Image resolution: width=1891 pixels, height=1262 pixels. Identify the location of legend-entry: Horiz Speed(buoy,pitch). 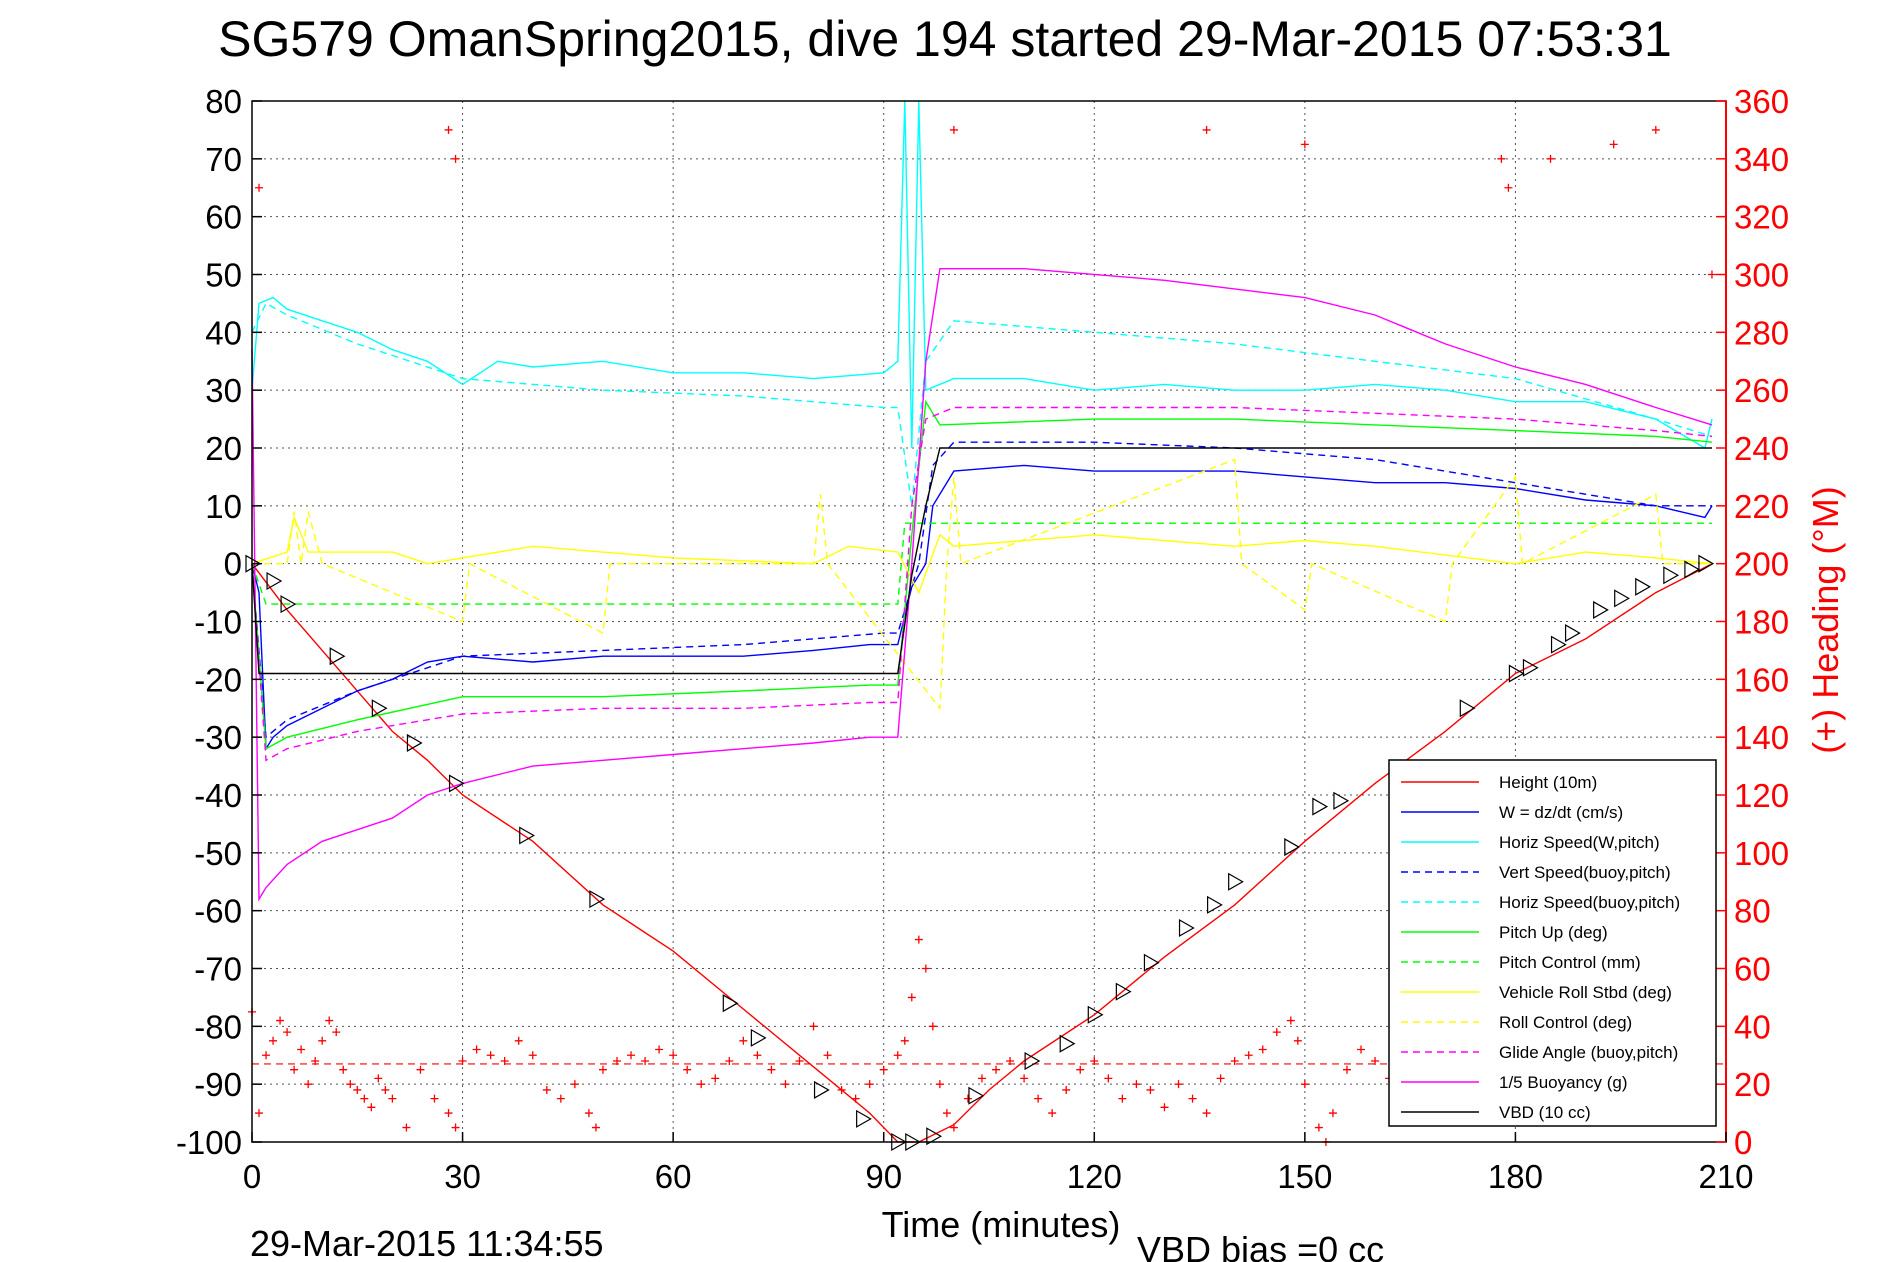
(1589, 902).